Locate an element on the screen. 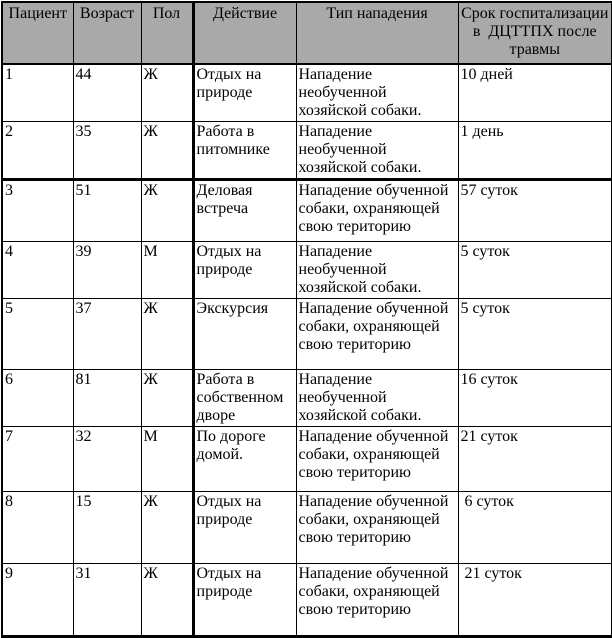  cell-patient: 7 is located at coordinates (37, 459).